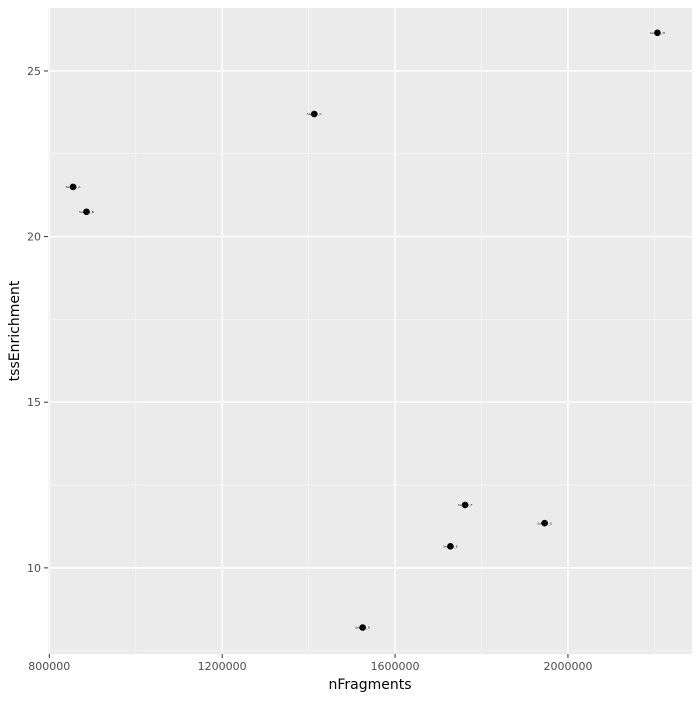  Describe the element at coordinates (310, 663) in the screenshot. I see `x-axis-ticks: 800000 1200000 1600000 2000000` at that location.